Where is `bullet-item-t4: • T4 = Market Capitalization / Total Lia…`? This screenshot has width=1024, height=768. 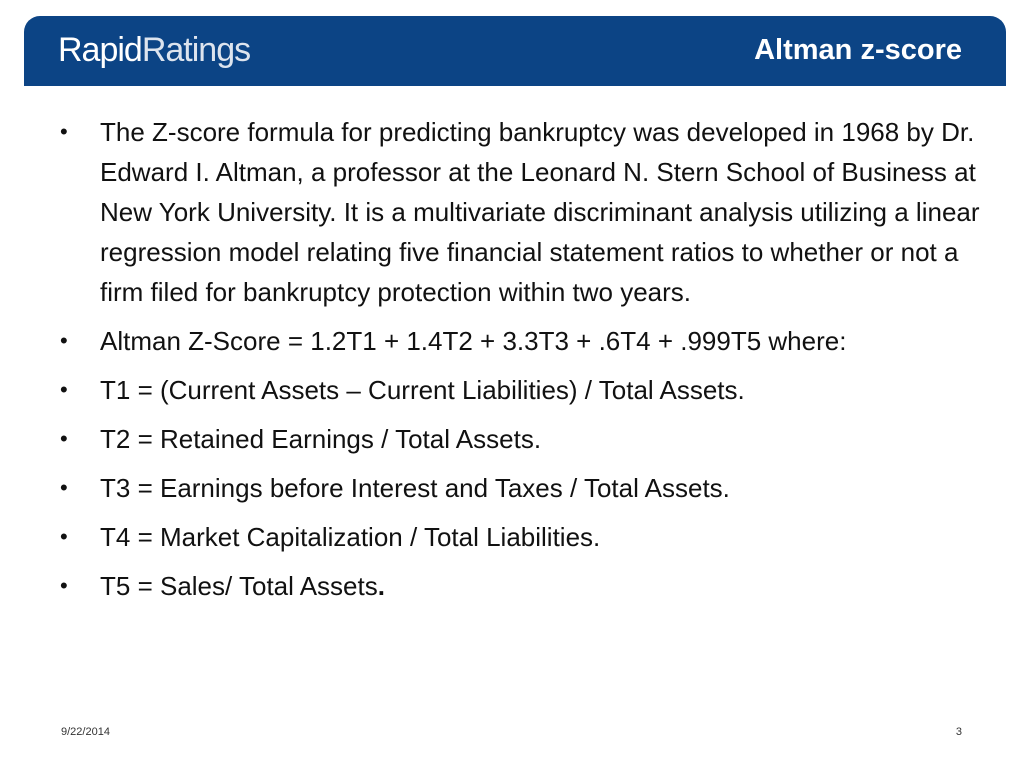 bullet-item-t4: • T4 = Market Capitalization / Total Lia… is located at coordinates (520, 537).